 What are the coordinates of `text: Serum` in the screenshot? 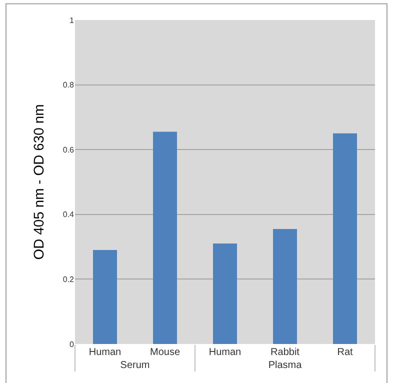 It's located at (135, 365).